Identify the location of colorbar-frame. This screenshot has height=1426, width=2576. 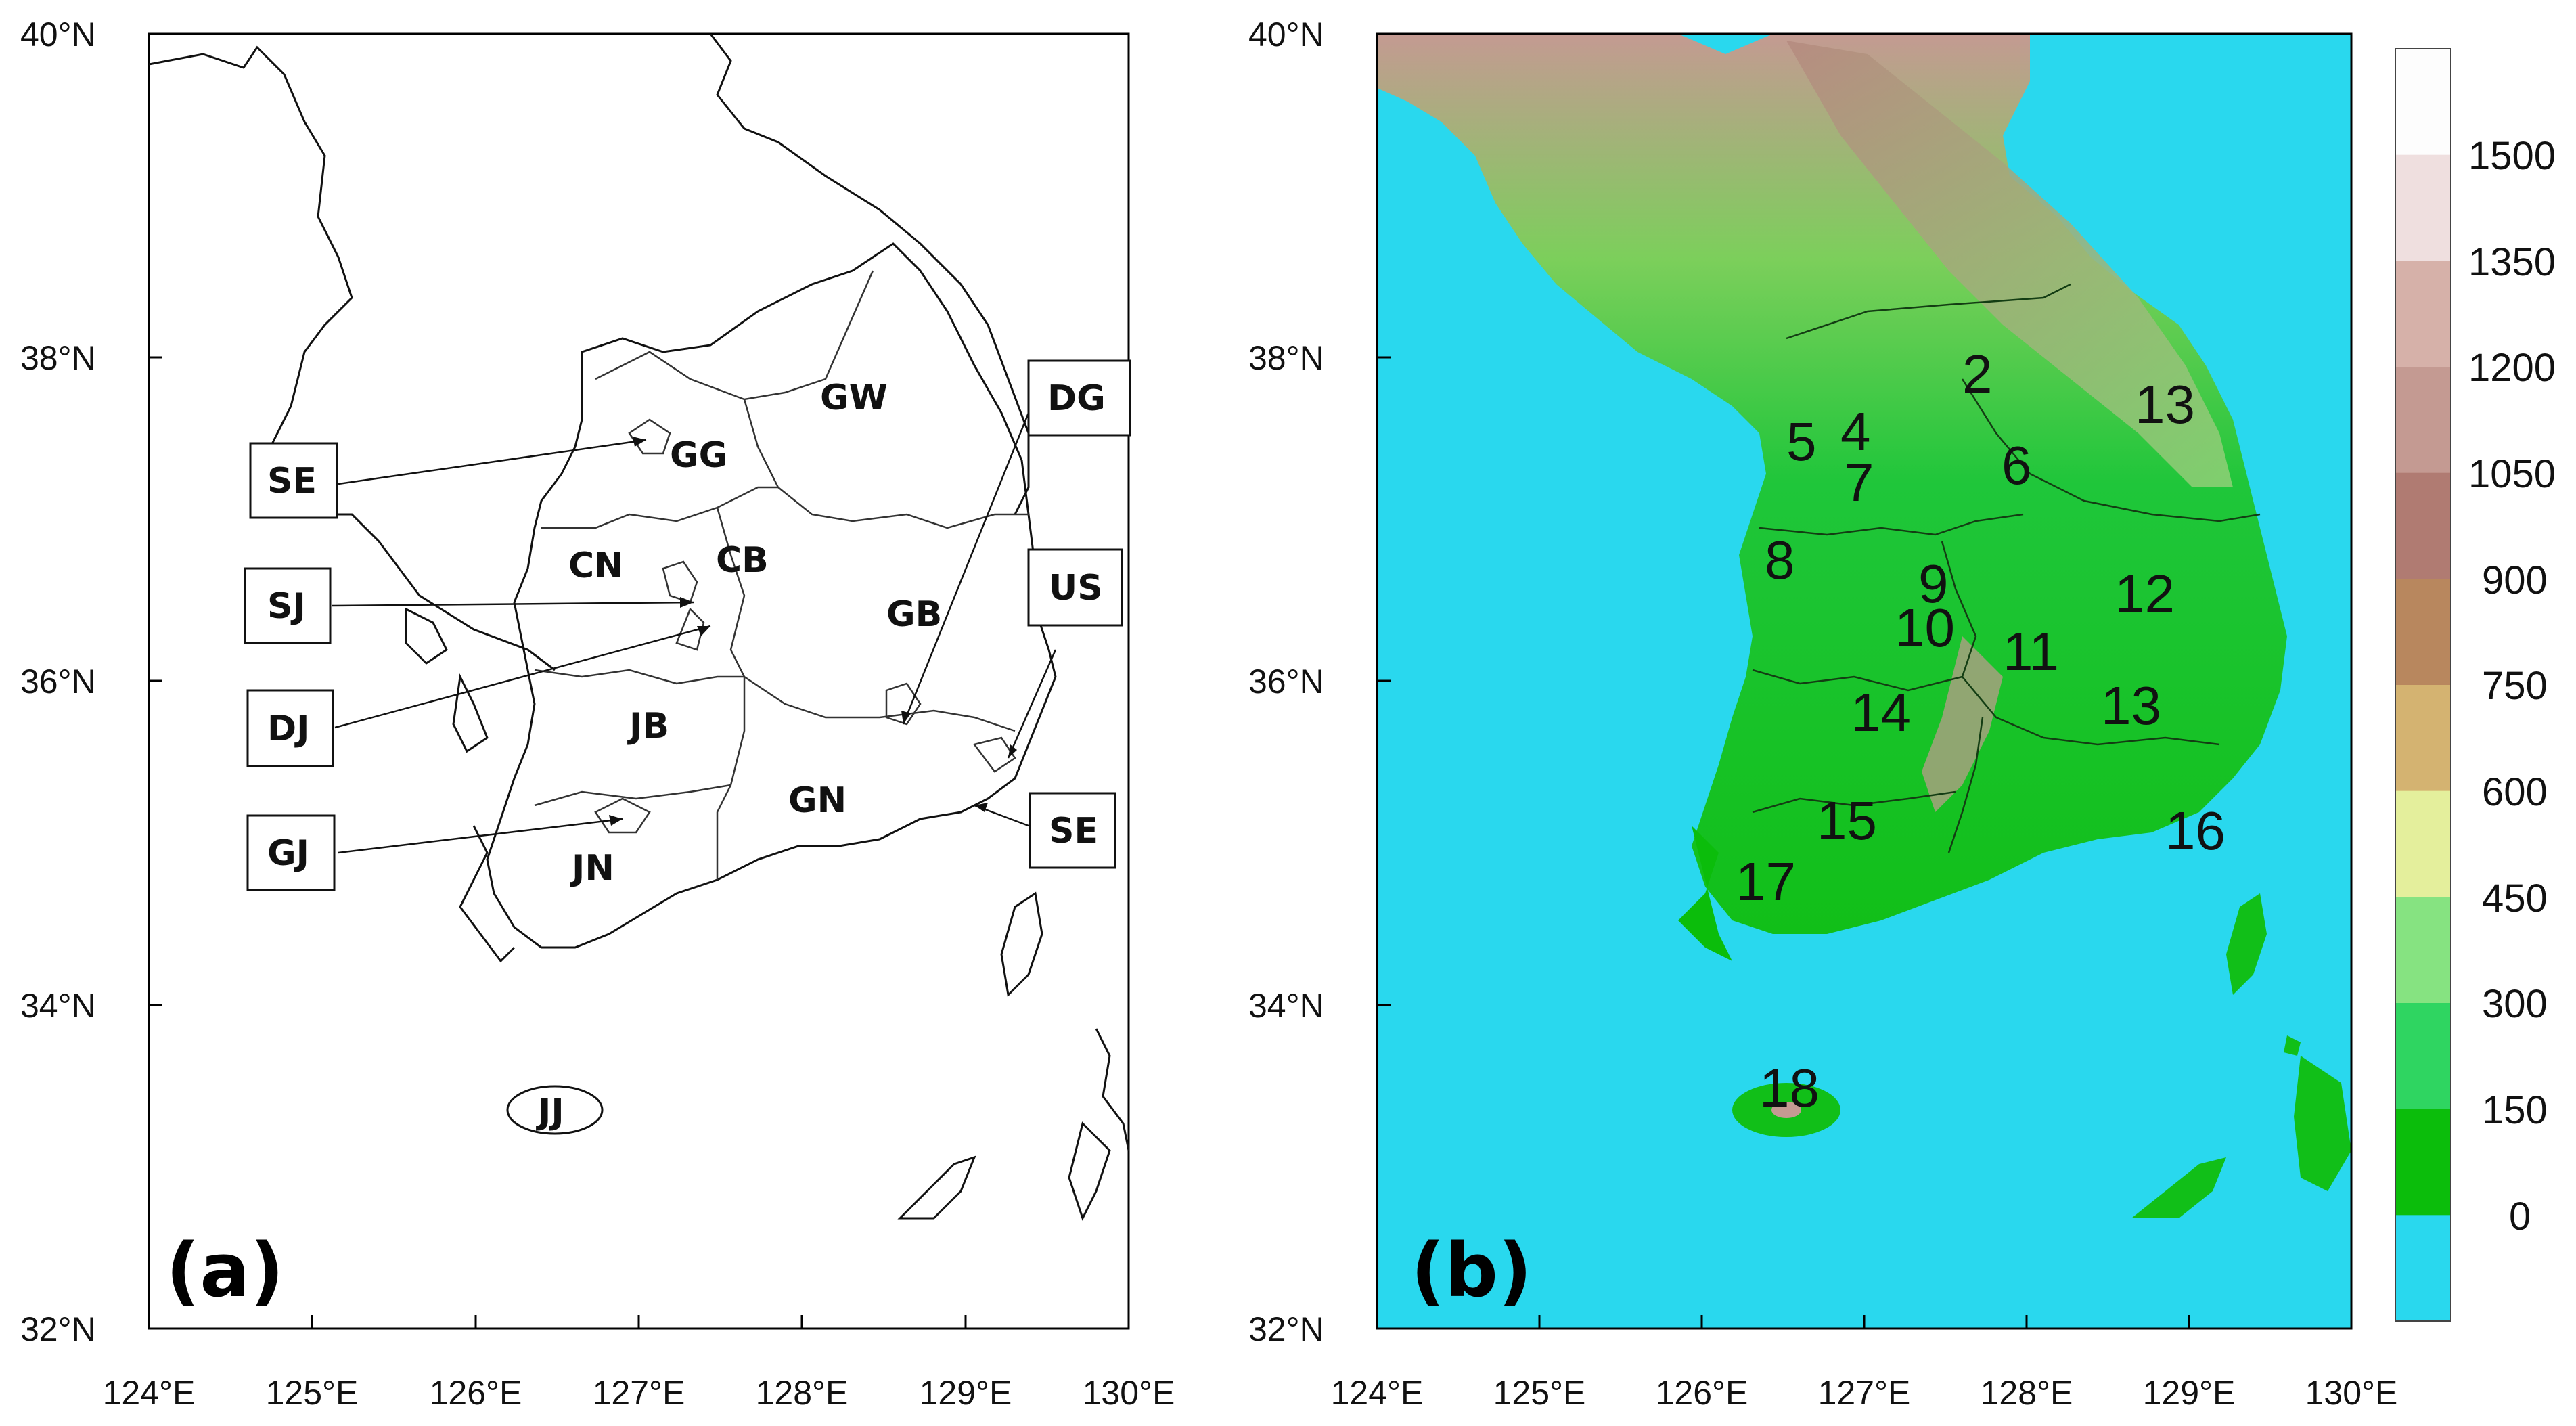
(2423, 685).